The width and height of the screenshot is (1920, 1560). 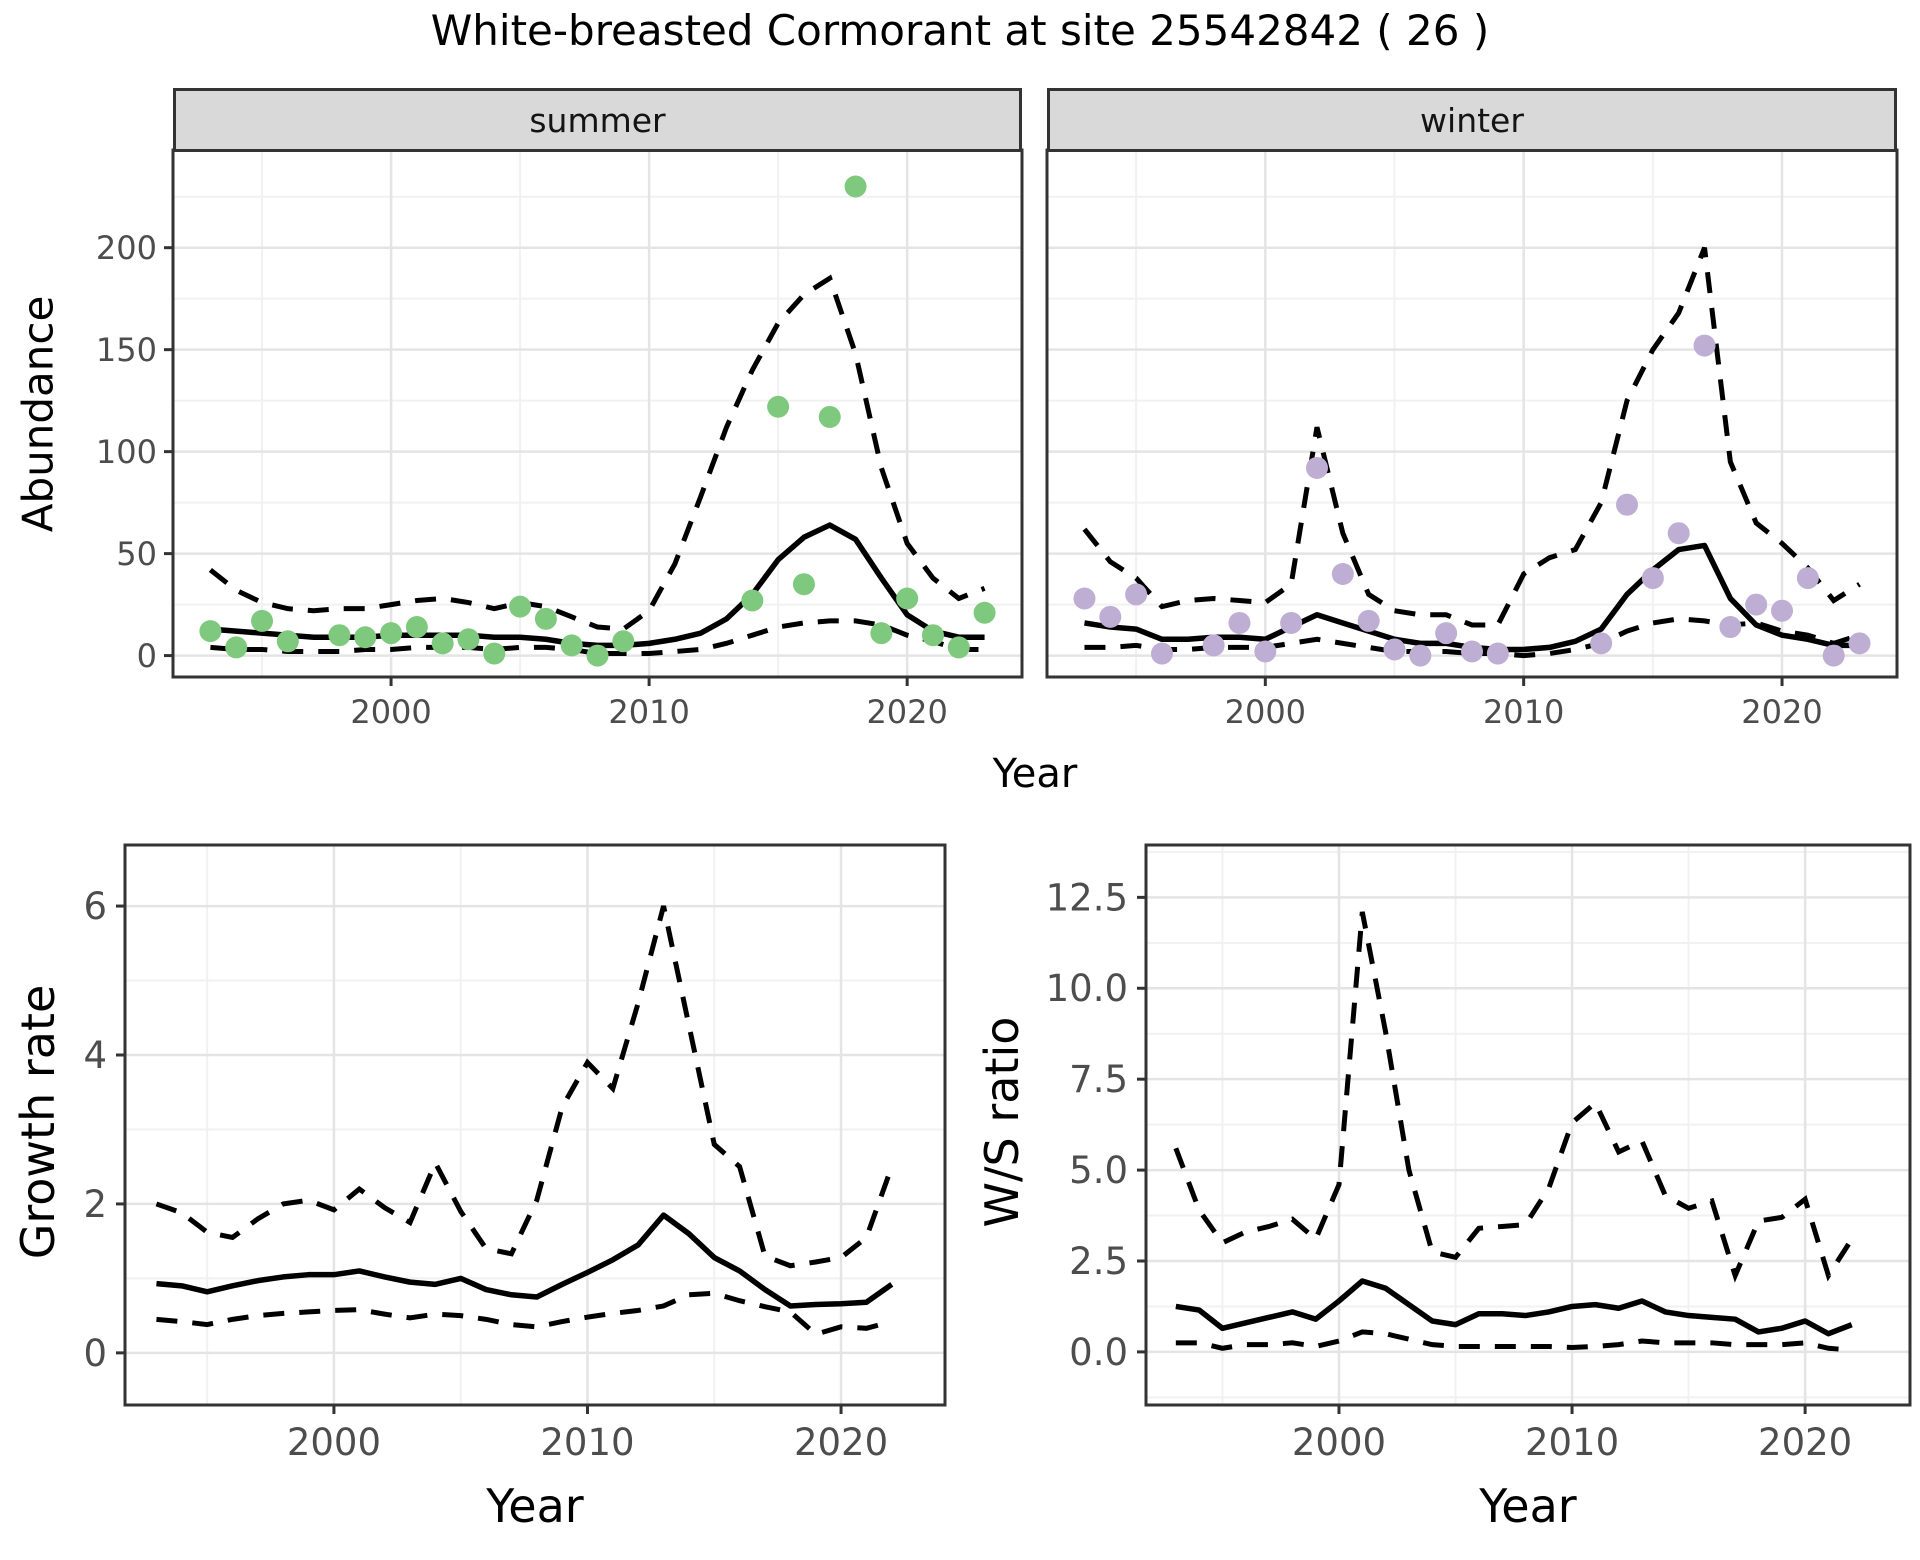 What do you see at coordinates (95, 906) in the screenshot?
I see `y-tick-label: 6` at bounding box center [95, 906].